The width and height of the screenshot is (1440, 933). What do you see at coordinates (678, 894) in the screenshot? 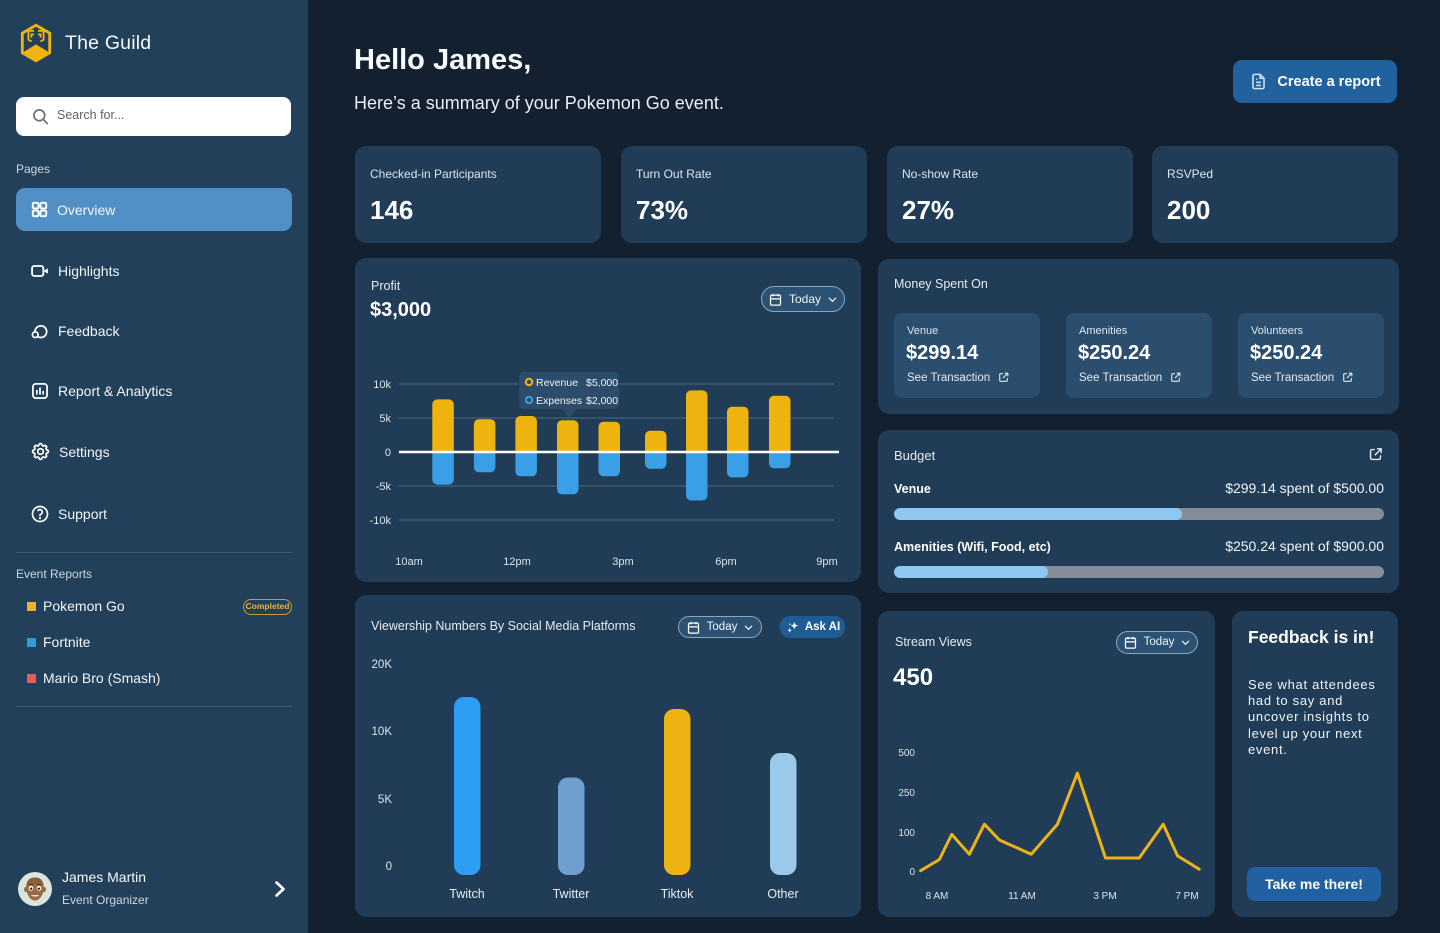
I see `svg-text: Tiktok` at bounding box center [678, 894].